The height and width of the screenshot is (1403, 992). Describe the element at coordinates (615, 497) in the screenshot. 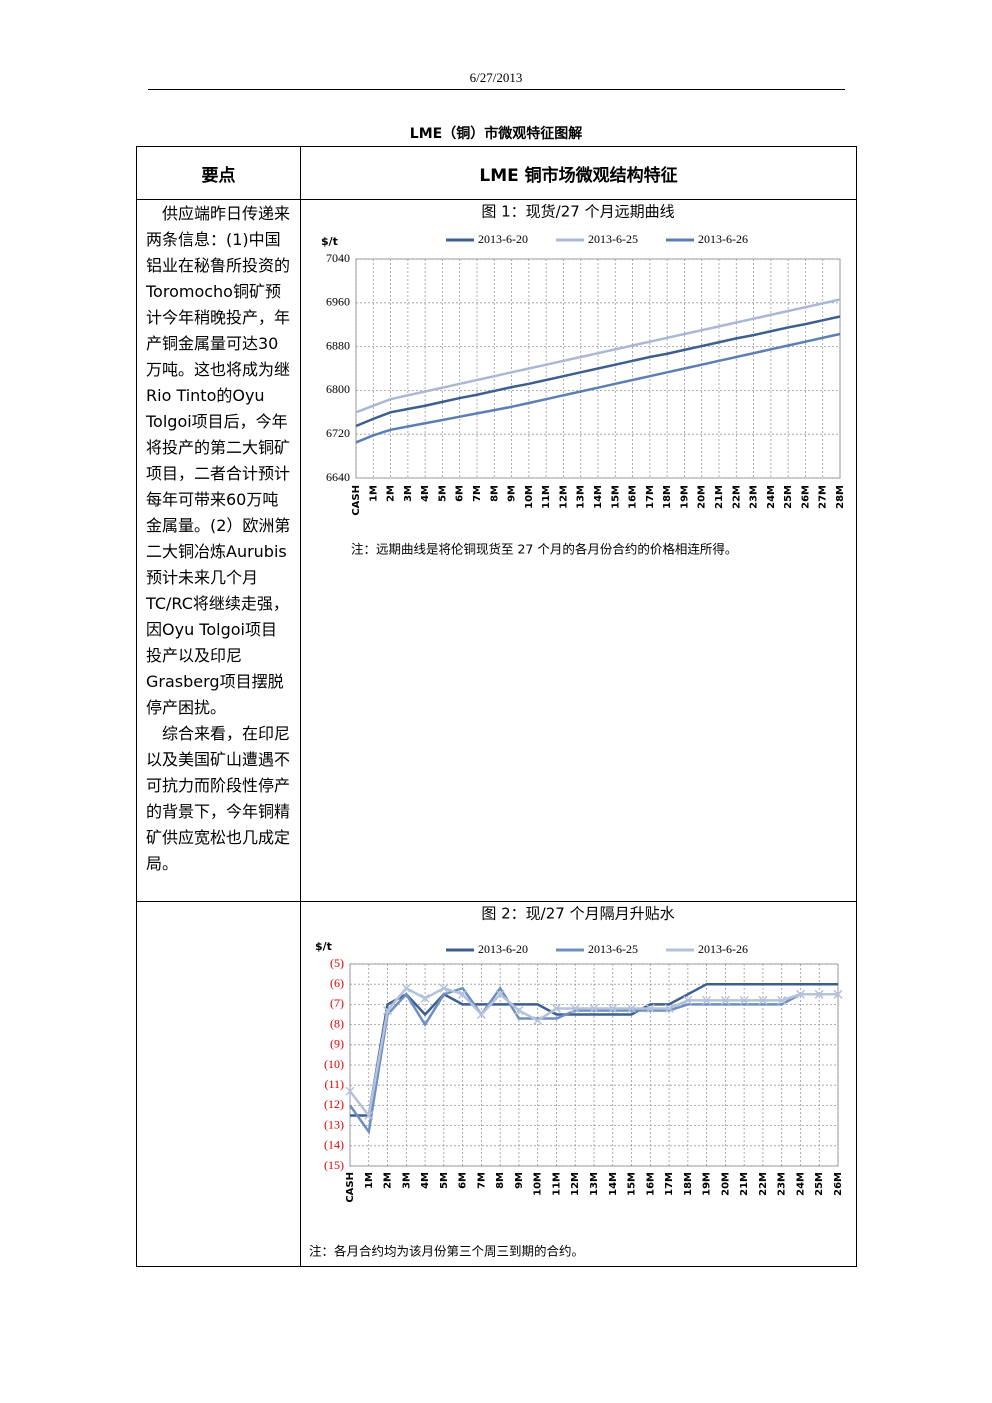

I see `x-tick-label: 15M` at that location.